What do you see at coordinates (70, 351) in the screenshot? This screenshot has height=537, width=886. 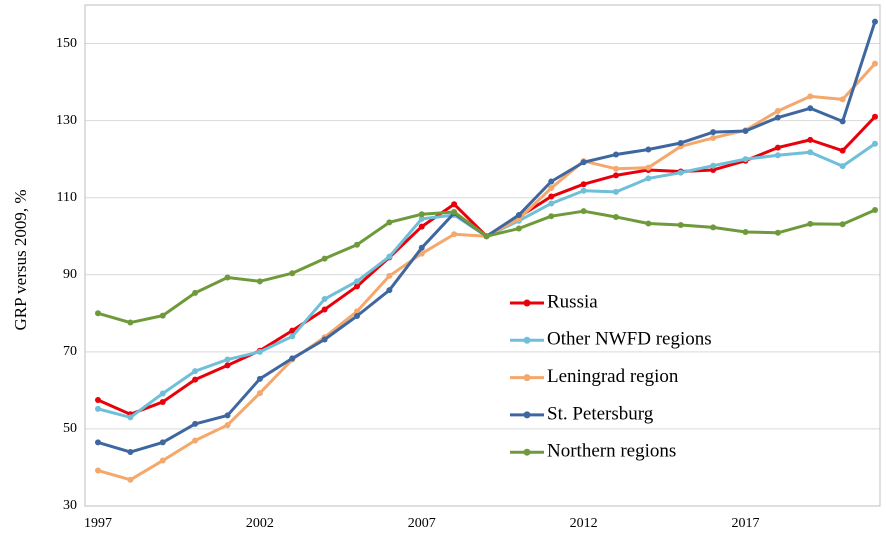 I see `y-tick-label: 70` at bounding box center [70, 351].